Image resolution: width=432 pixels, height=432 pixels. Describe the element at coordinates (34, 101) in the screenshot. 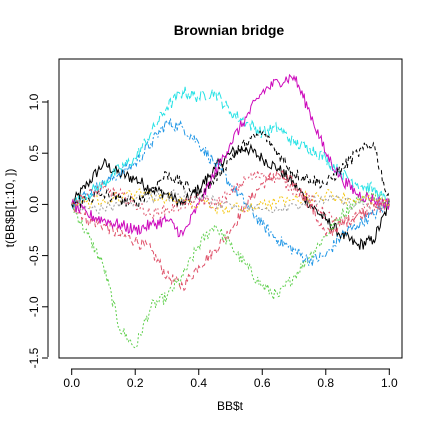

I see `y-tick-label: 1.0` at that location.